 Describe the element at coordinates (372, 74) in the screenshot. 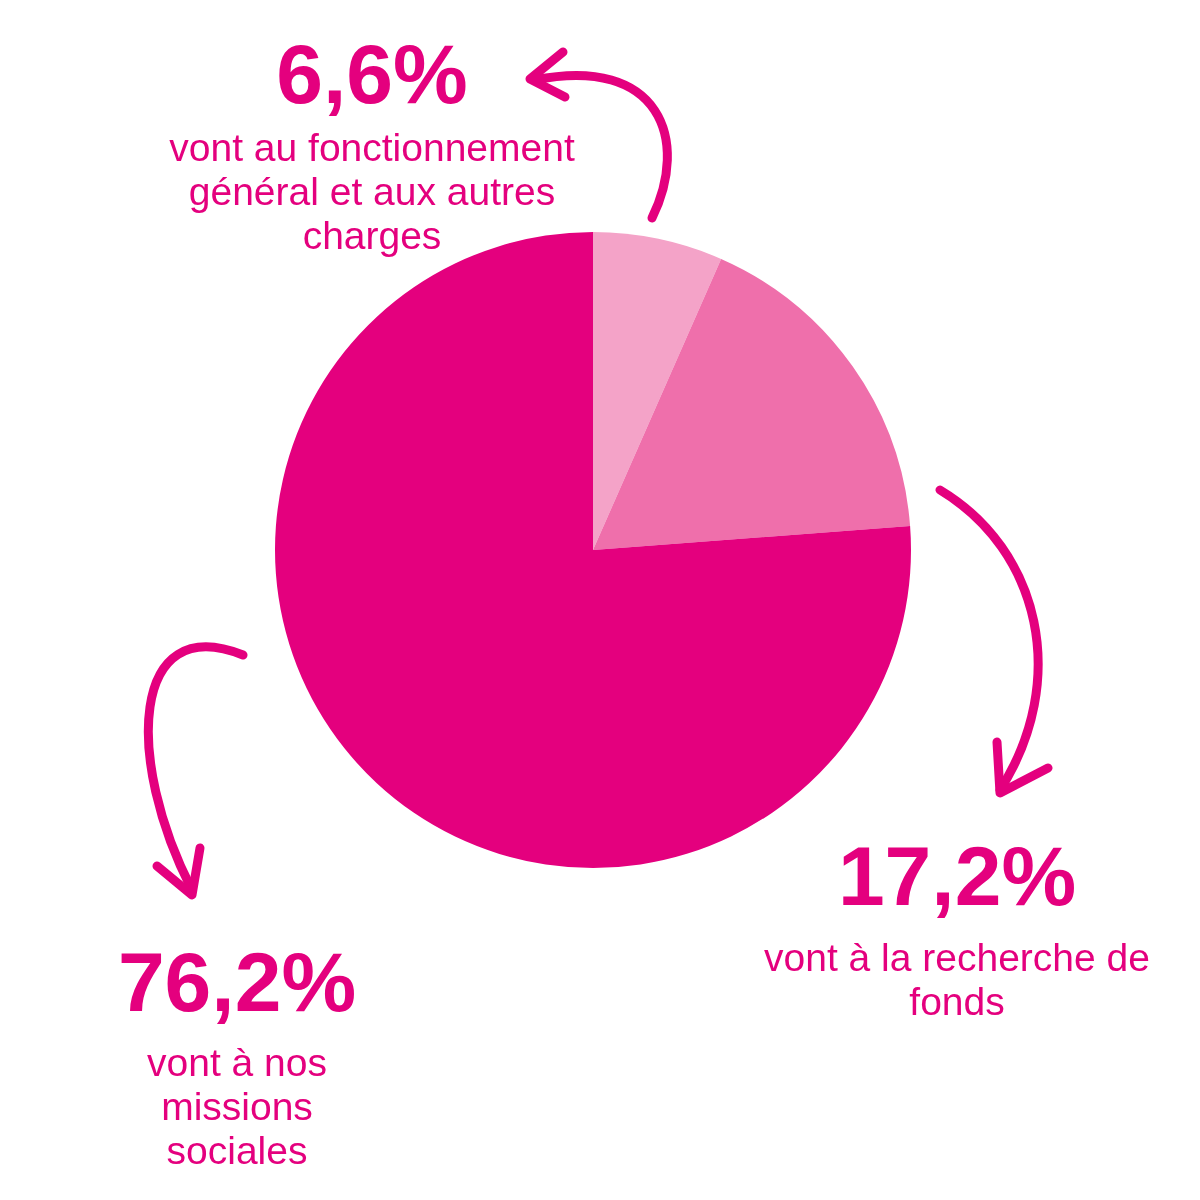

I see `data-label: 6,6%` at that location.